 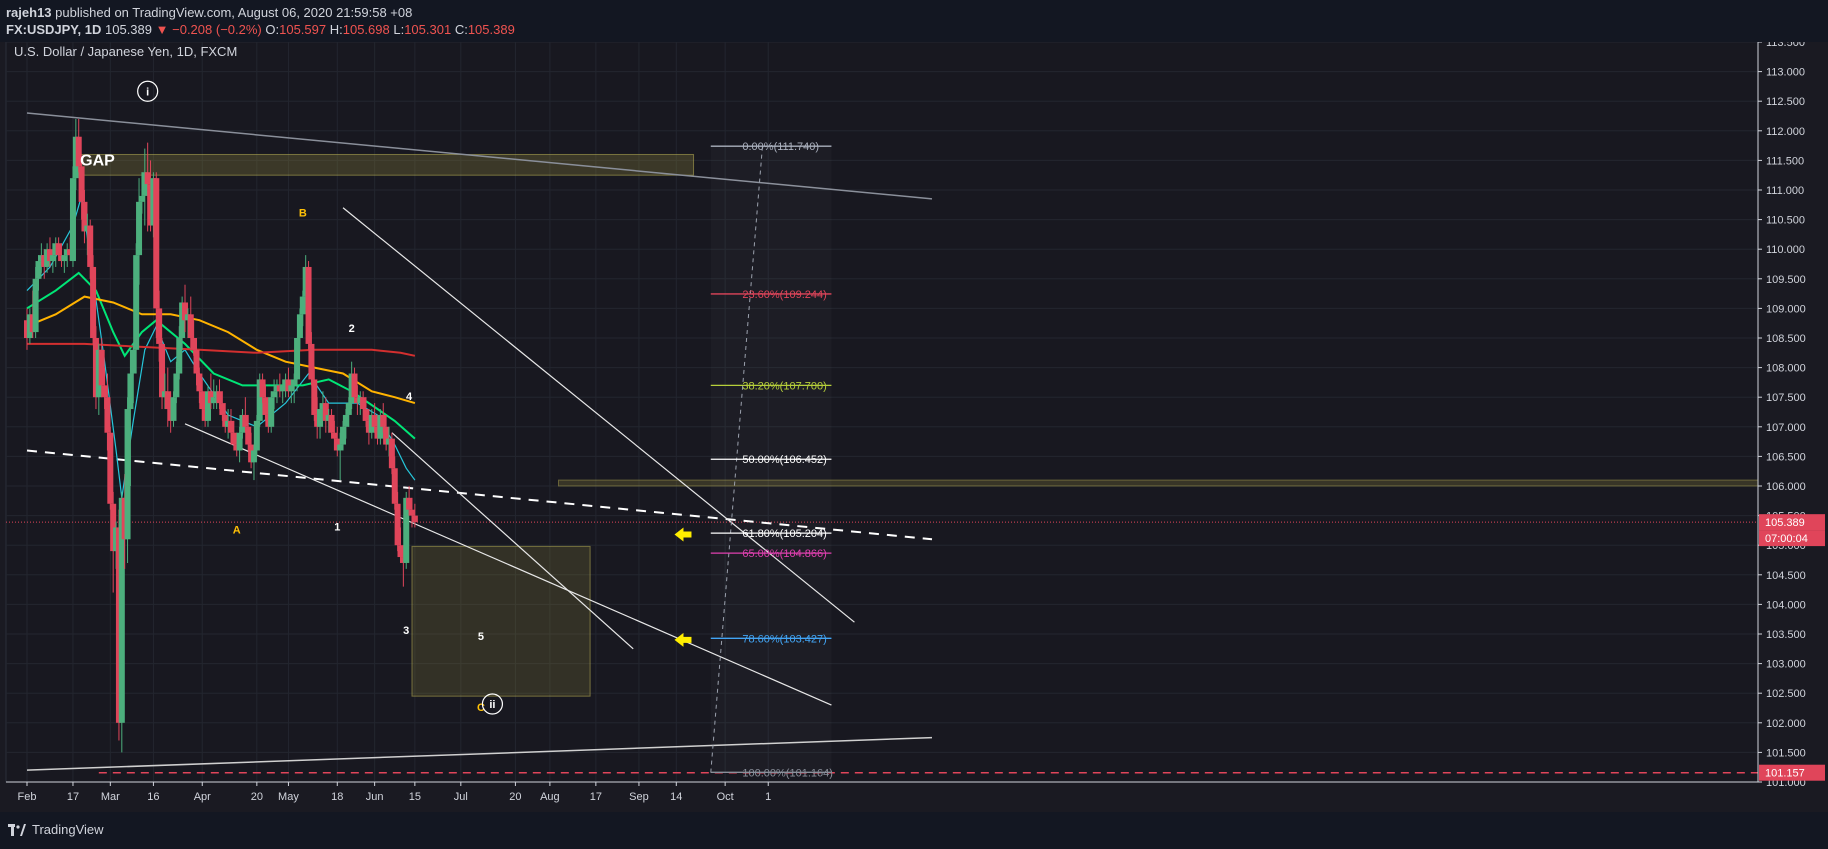 I want to click on tradingview-brand: TradingView, so click(x=56, y=829).